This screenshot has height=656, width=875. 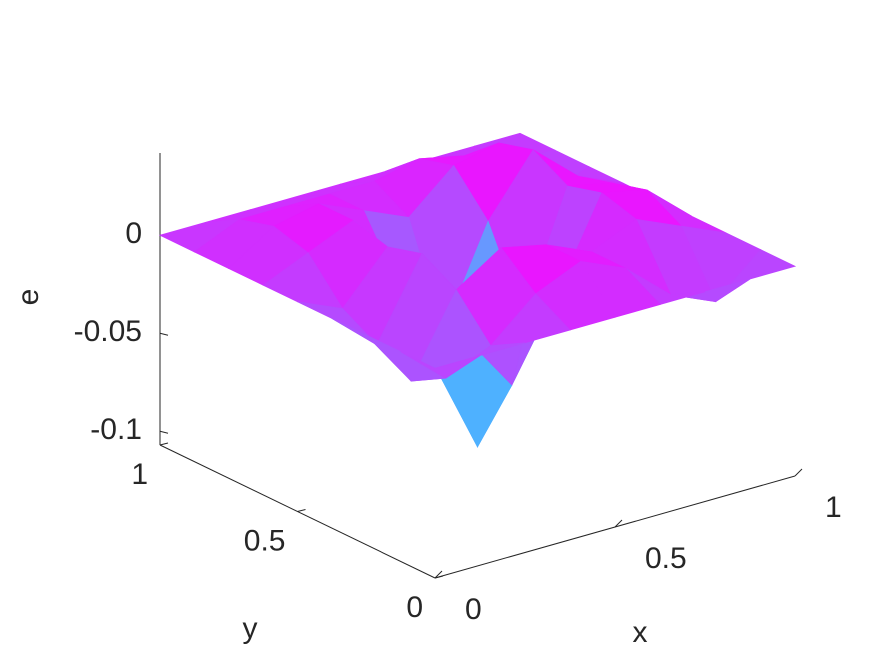 What do you see at coordinates (833, 507) in the screenshot?
I see `x-tick-label: 1` at bounding box center [833, 507].